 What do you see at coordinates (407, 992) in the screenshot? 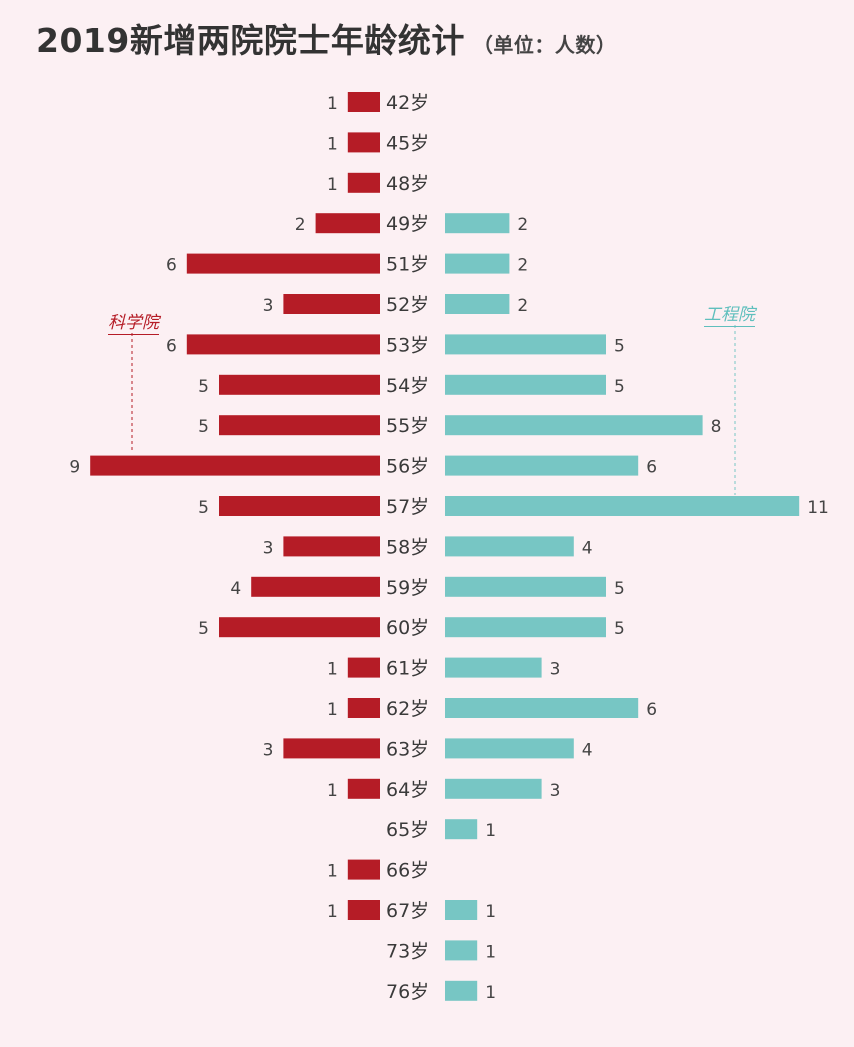
I see `age-tick-label: 76岁` at bounding box center [407, 992].